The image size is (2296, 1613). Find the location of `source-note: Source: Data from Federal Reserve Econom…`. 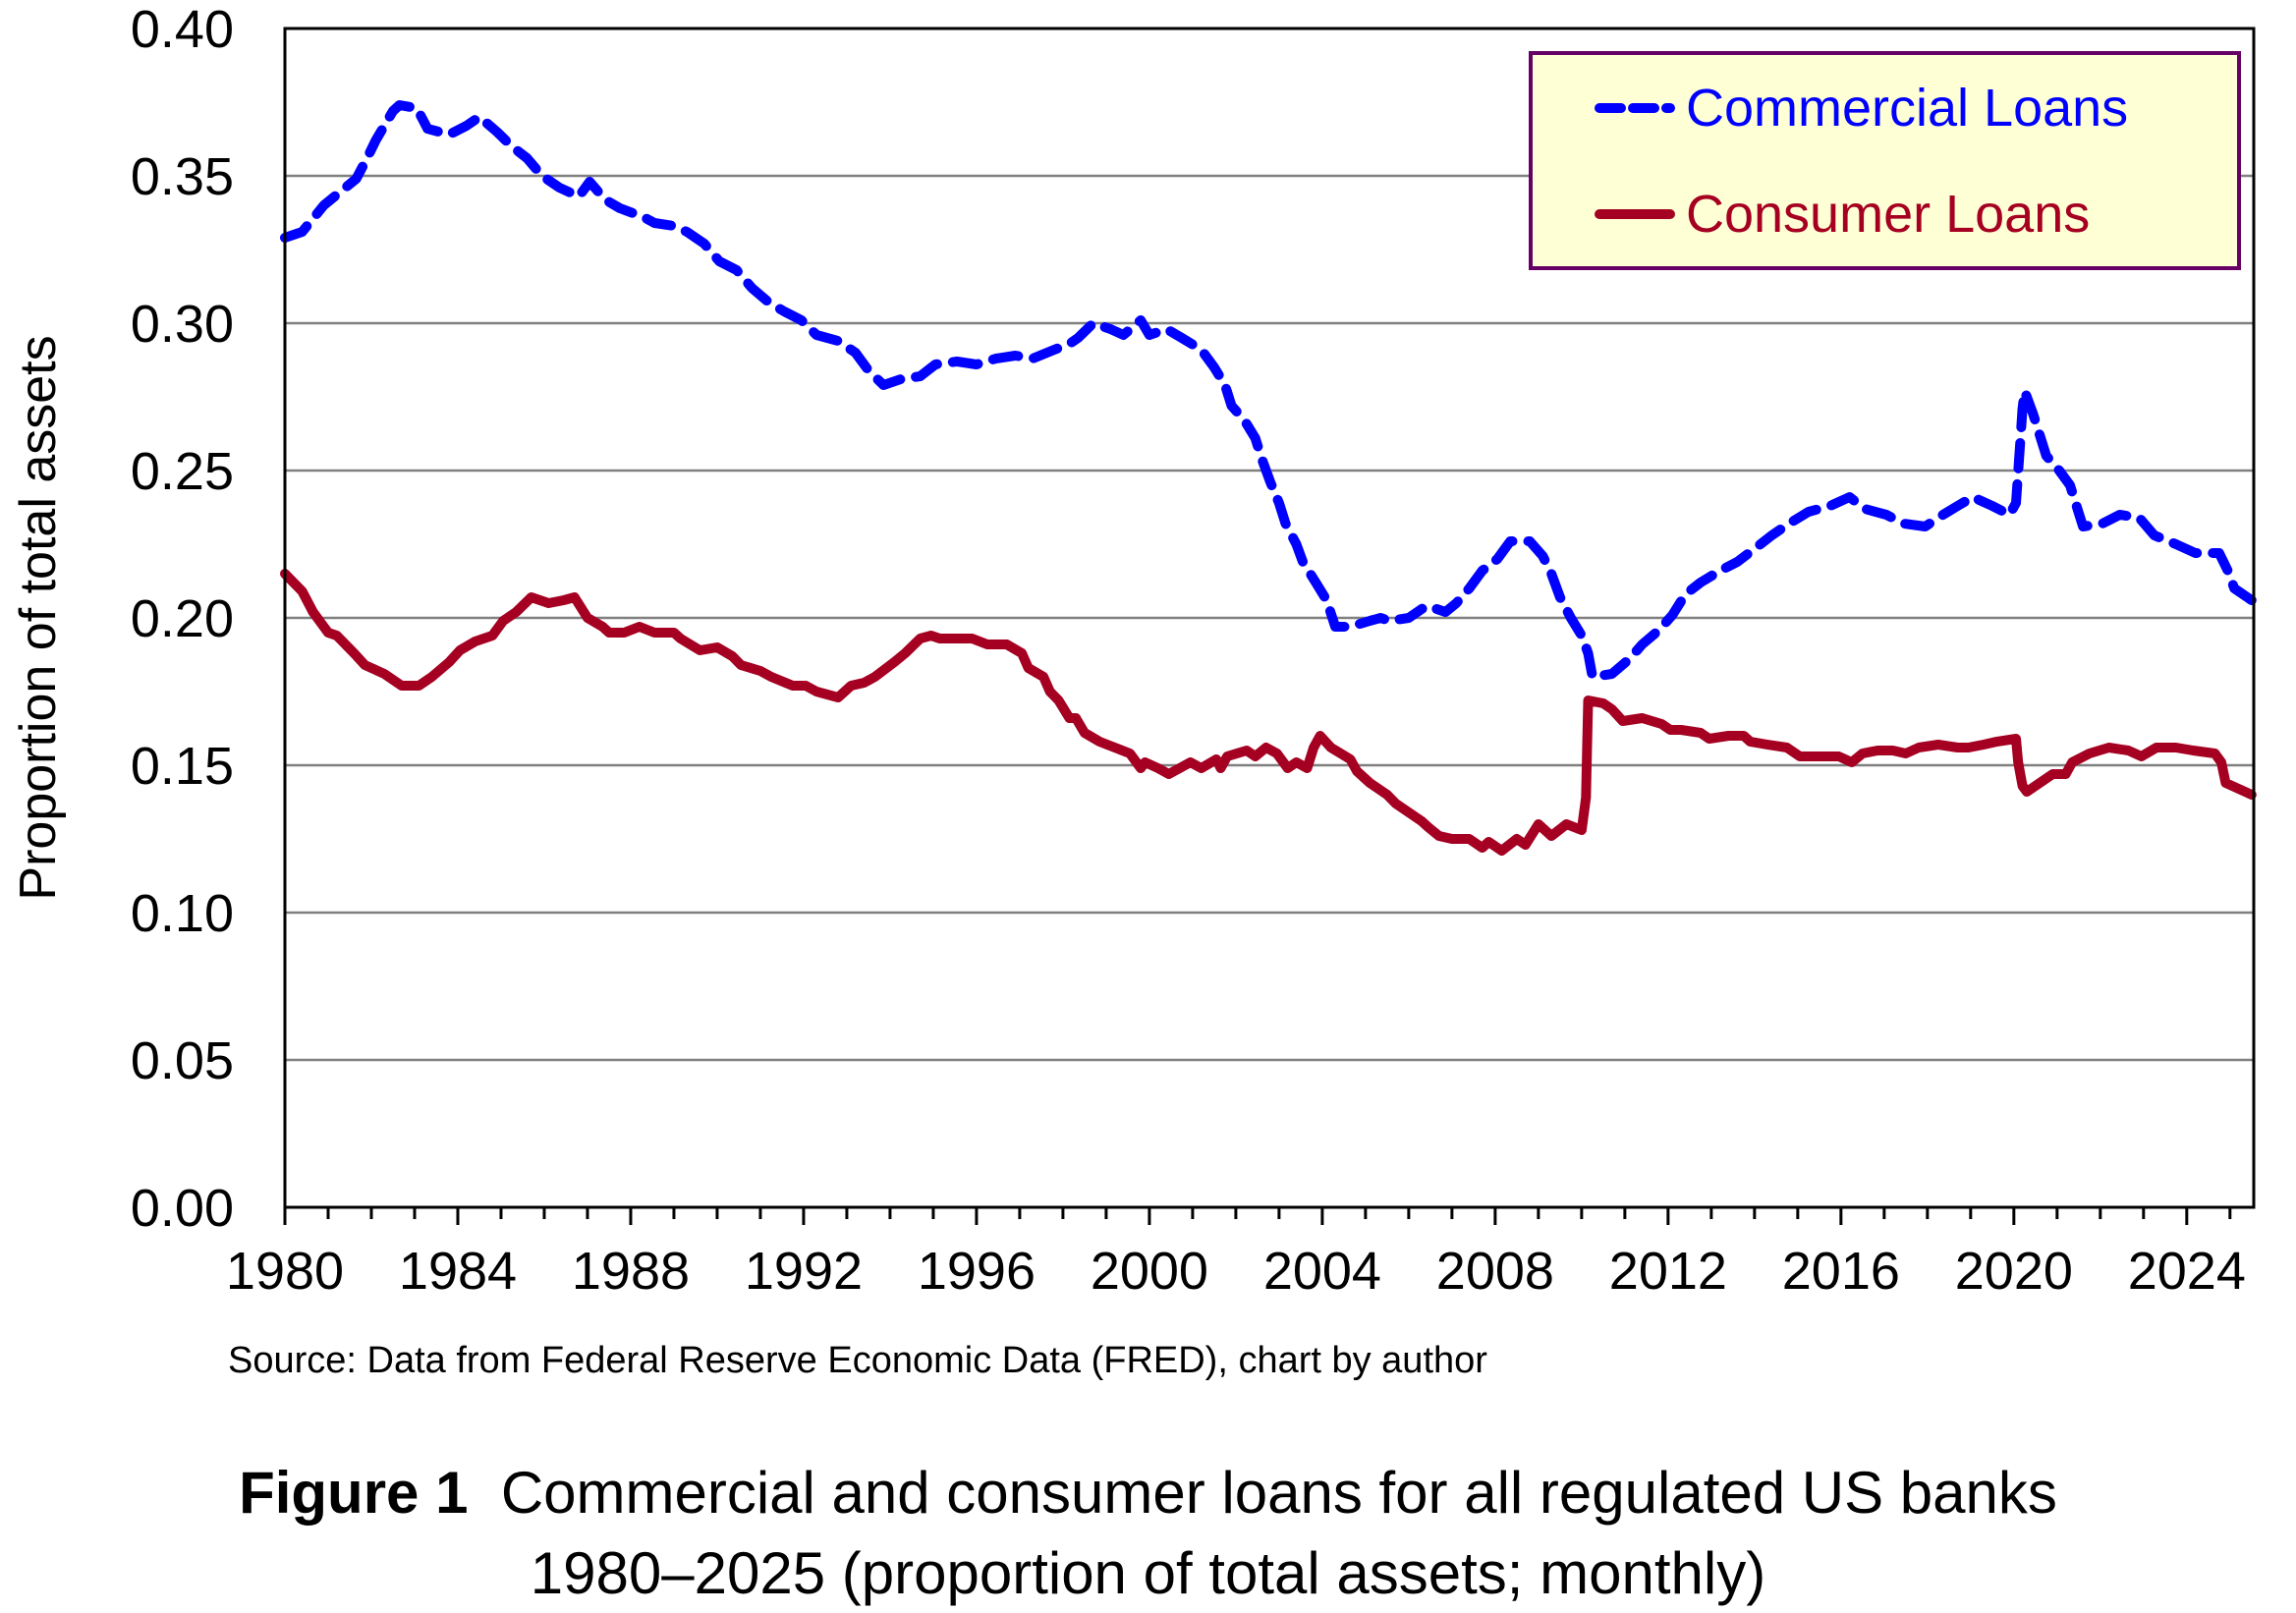

source-note: Source: Data from Federal Reserve Econom… is located at coordinates (857, 1360).